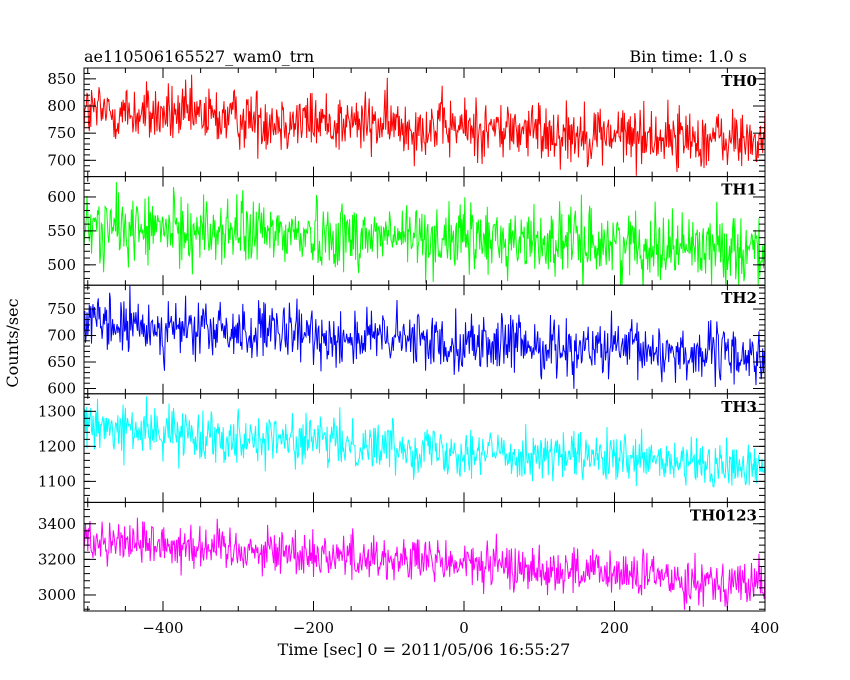 The height and width of the screenshot is (680, 850). Describe the element at coordinates (424, 234) in the screenshot. I see `series-line-th1` at that location.